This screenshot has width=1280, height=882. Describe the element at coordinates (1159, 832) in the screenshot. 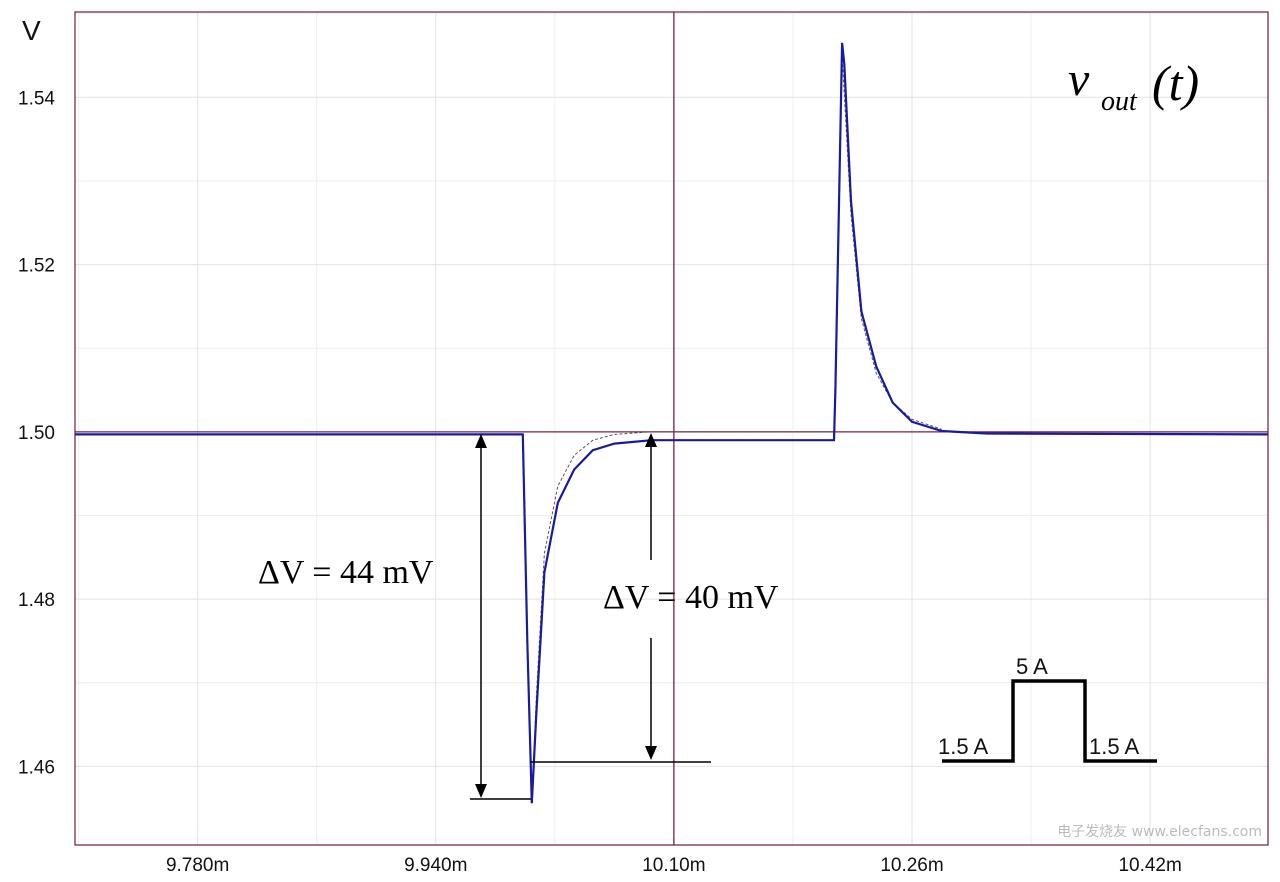

I see `watermark: 电子发烧友 www.elecfans.com` at that location.